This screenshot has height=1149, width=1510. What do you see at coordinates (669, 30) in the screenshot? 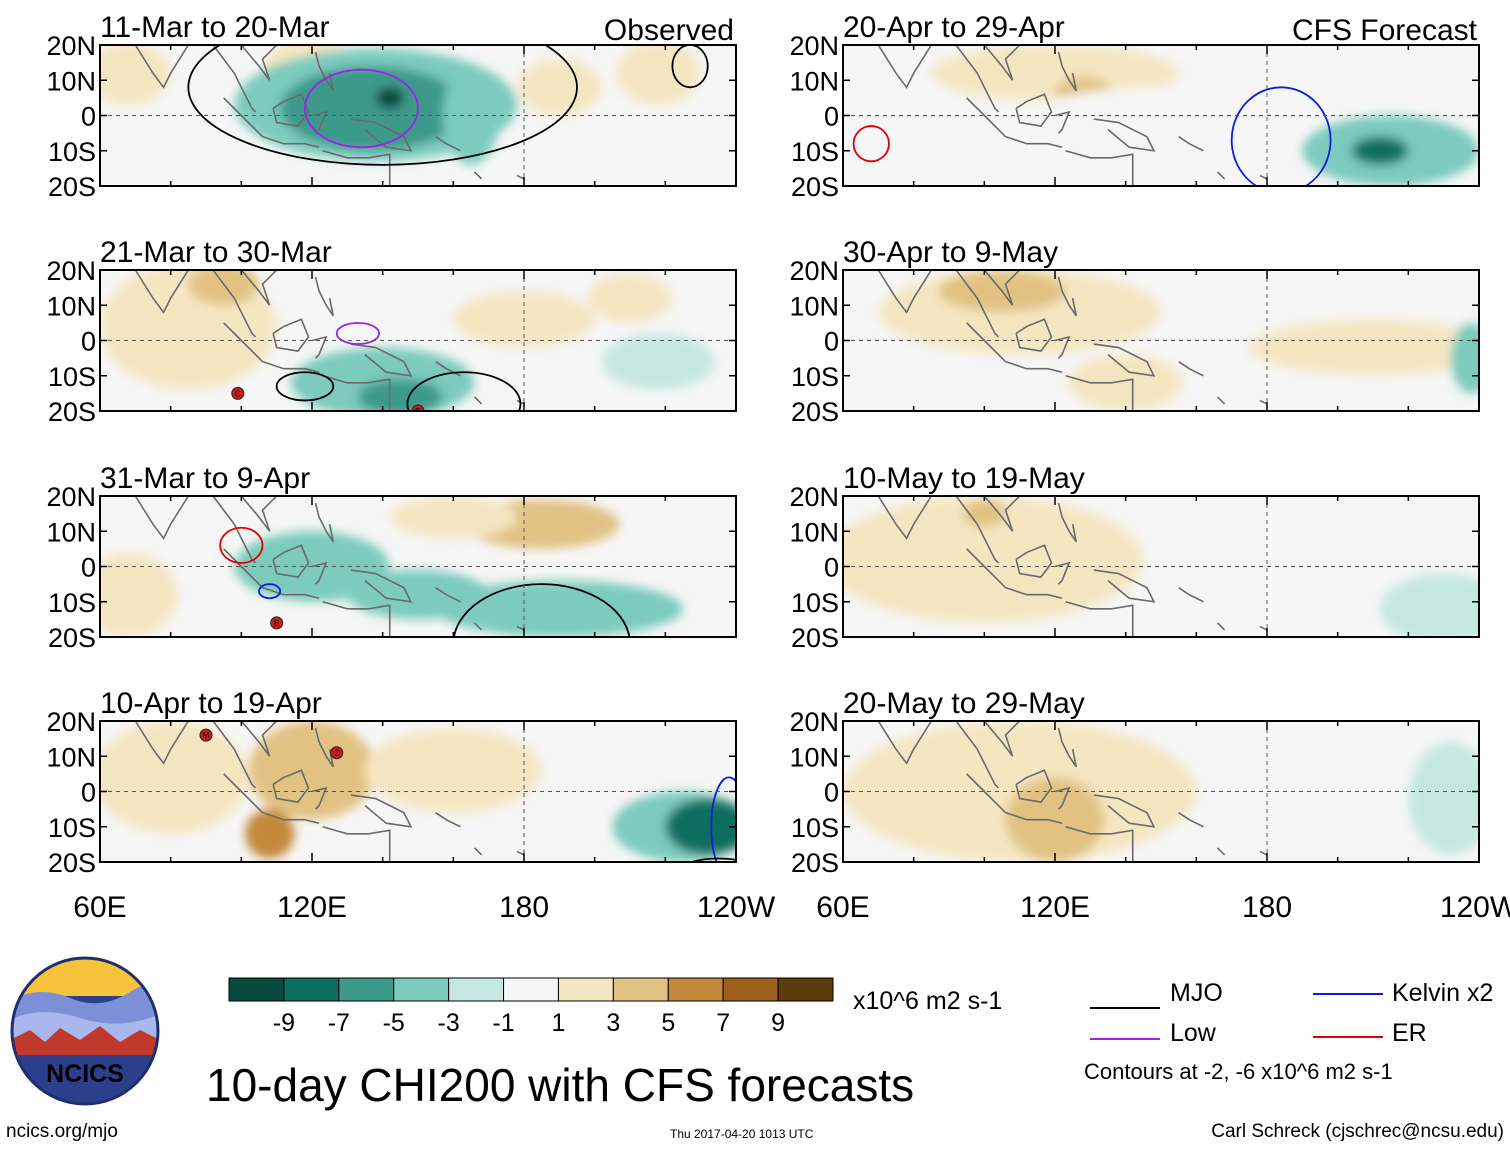
I see `column-header: Observed` at bounding box center [669, 30].